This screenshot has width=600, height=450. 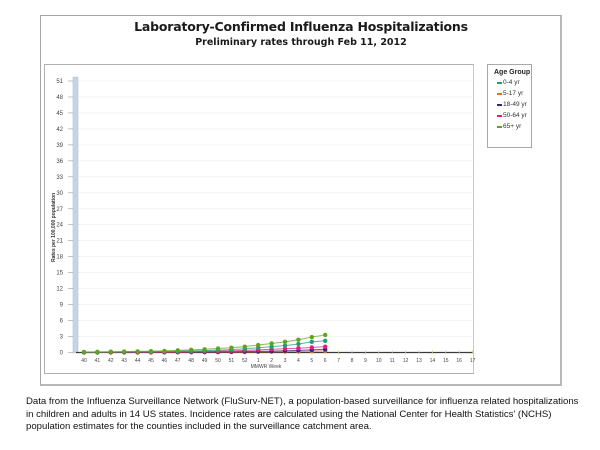 I want to click on x-tick-label: 6, so click(x=325, y=361).